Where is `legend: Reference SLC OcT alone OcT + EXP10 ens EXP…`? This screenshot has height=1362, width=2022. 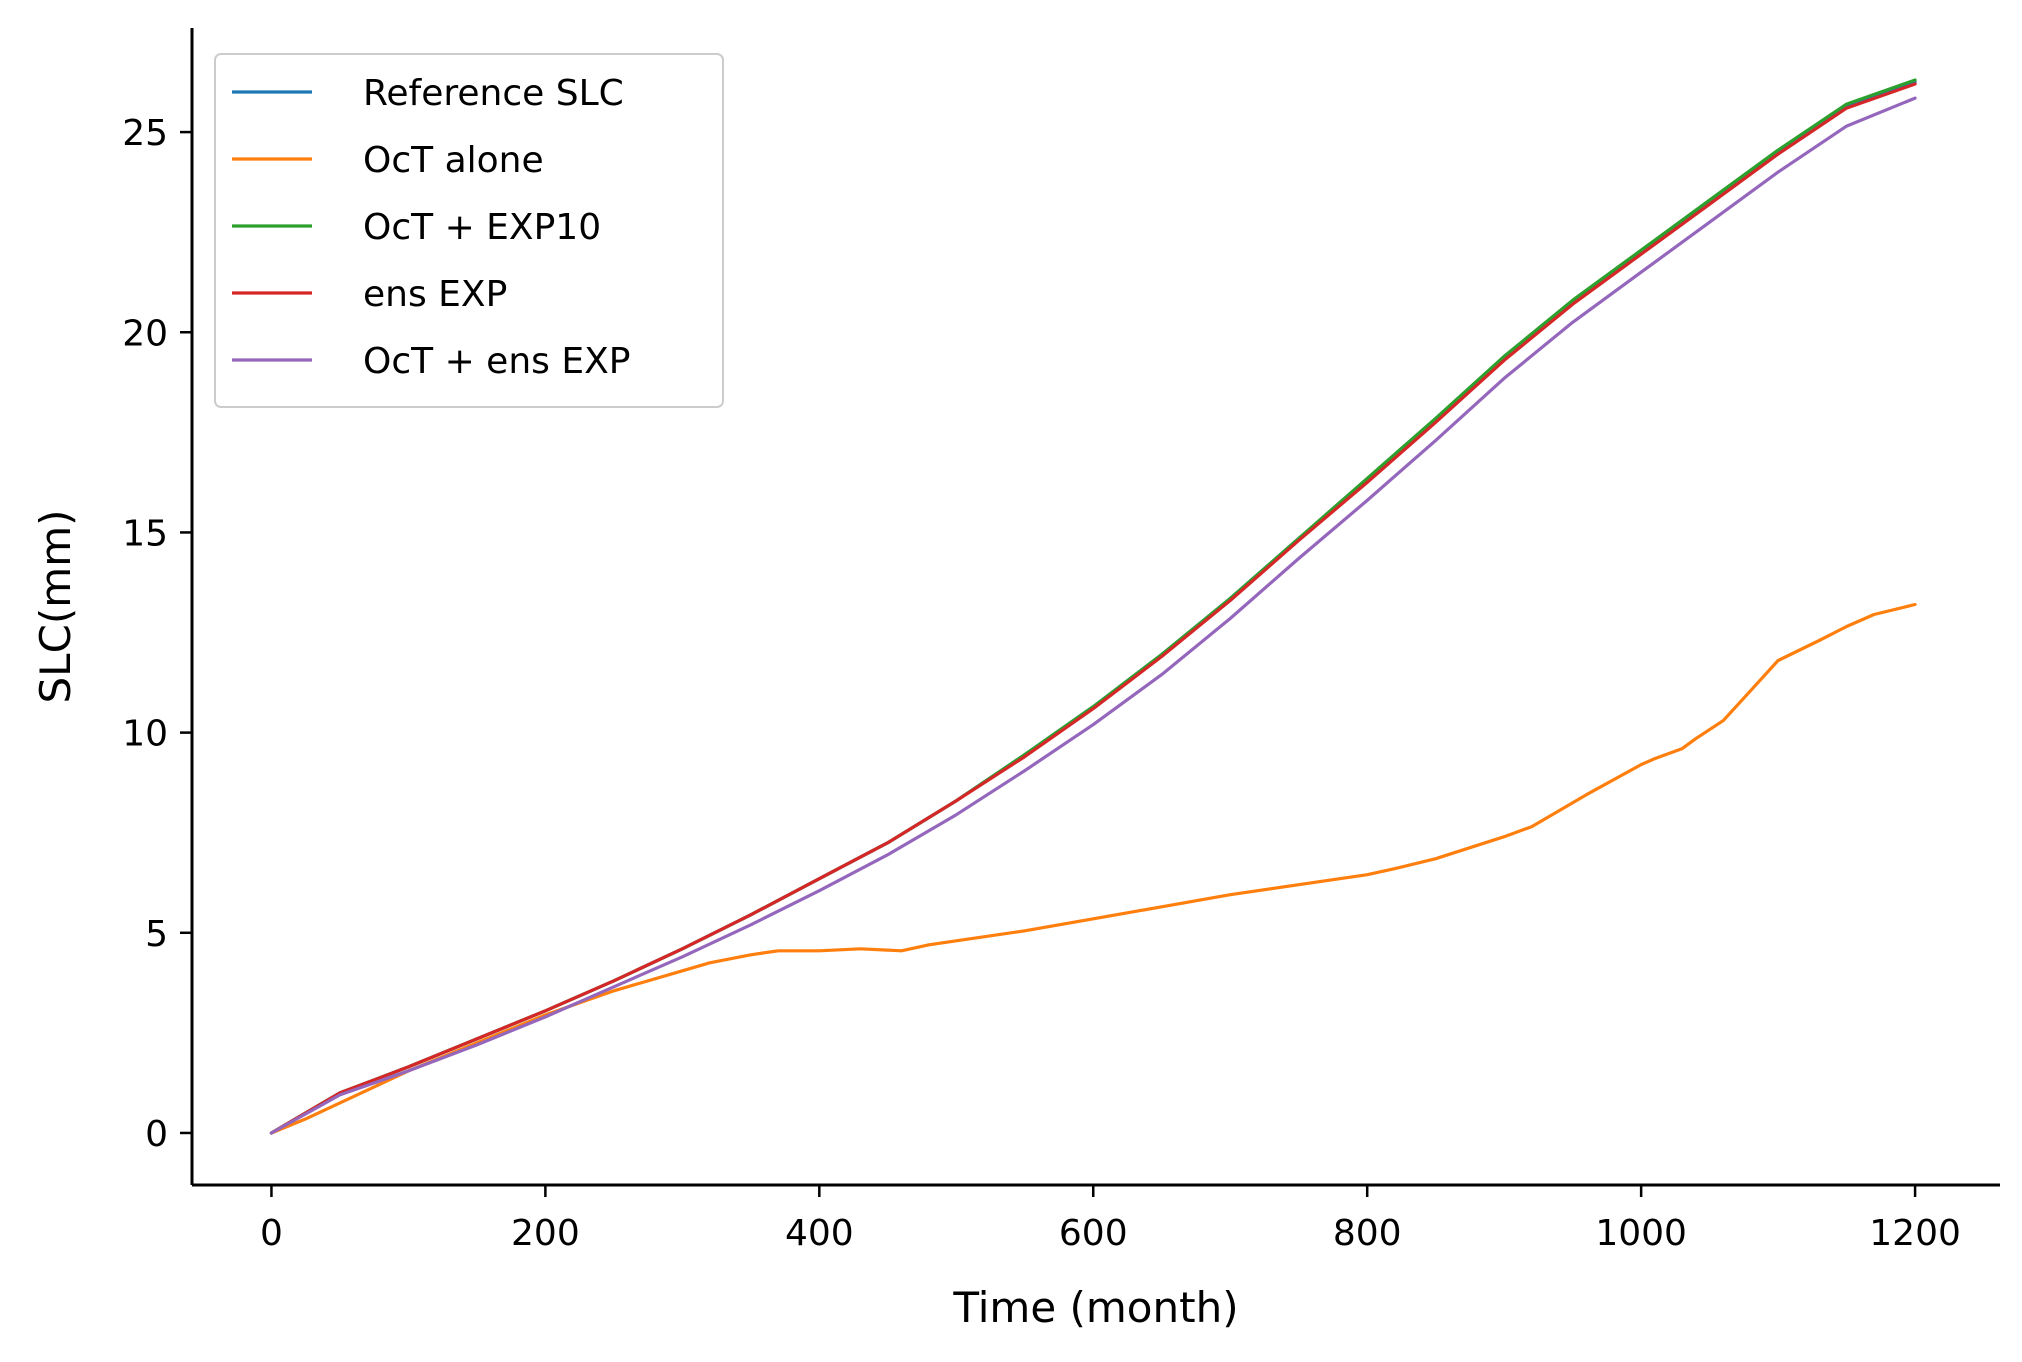
legend: Reference SLC OcT alone OcT + EXP10 ens EXP… is located at coordinates (469, 230).